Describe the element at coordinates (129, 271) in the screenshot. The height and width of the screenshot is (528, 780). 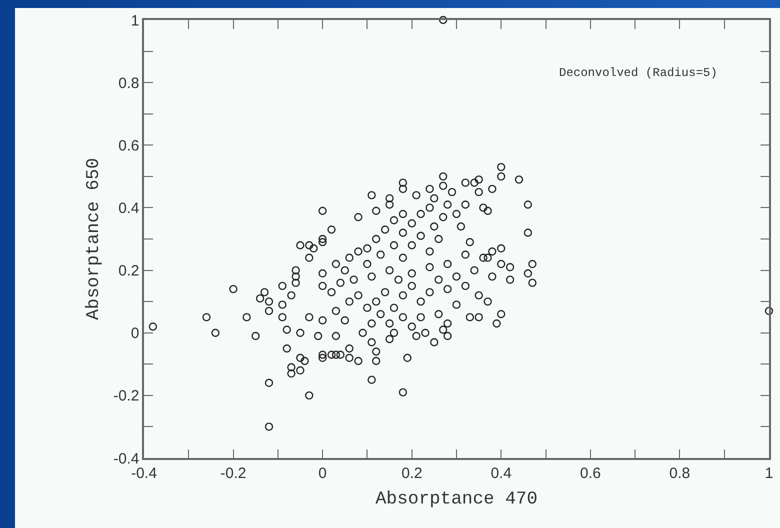
I see `y-tick-label: 0.2` at that location.